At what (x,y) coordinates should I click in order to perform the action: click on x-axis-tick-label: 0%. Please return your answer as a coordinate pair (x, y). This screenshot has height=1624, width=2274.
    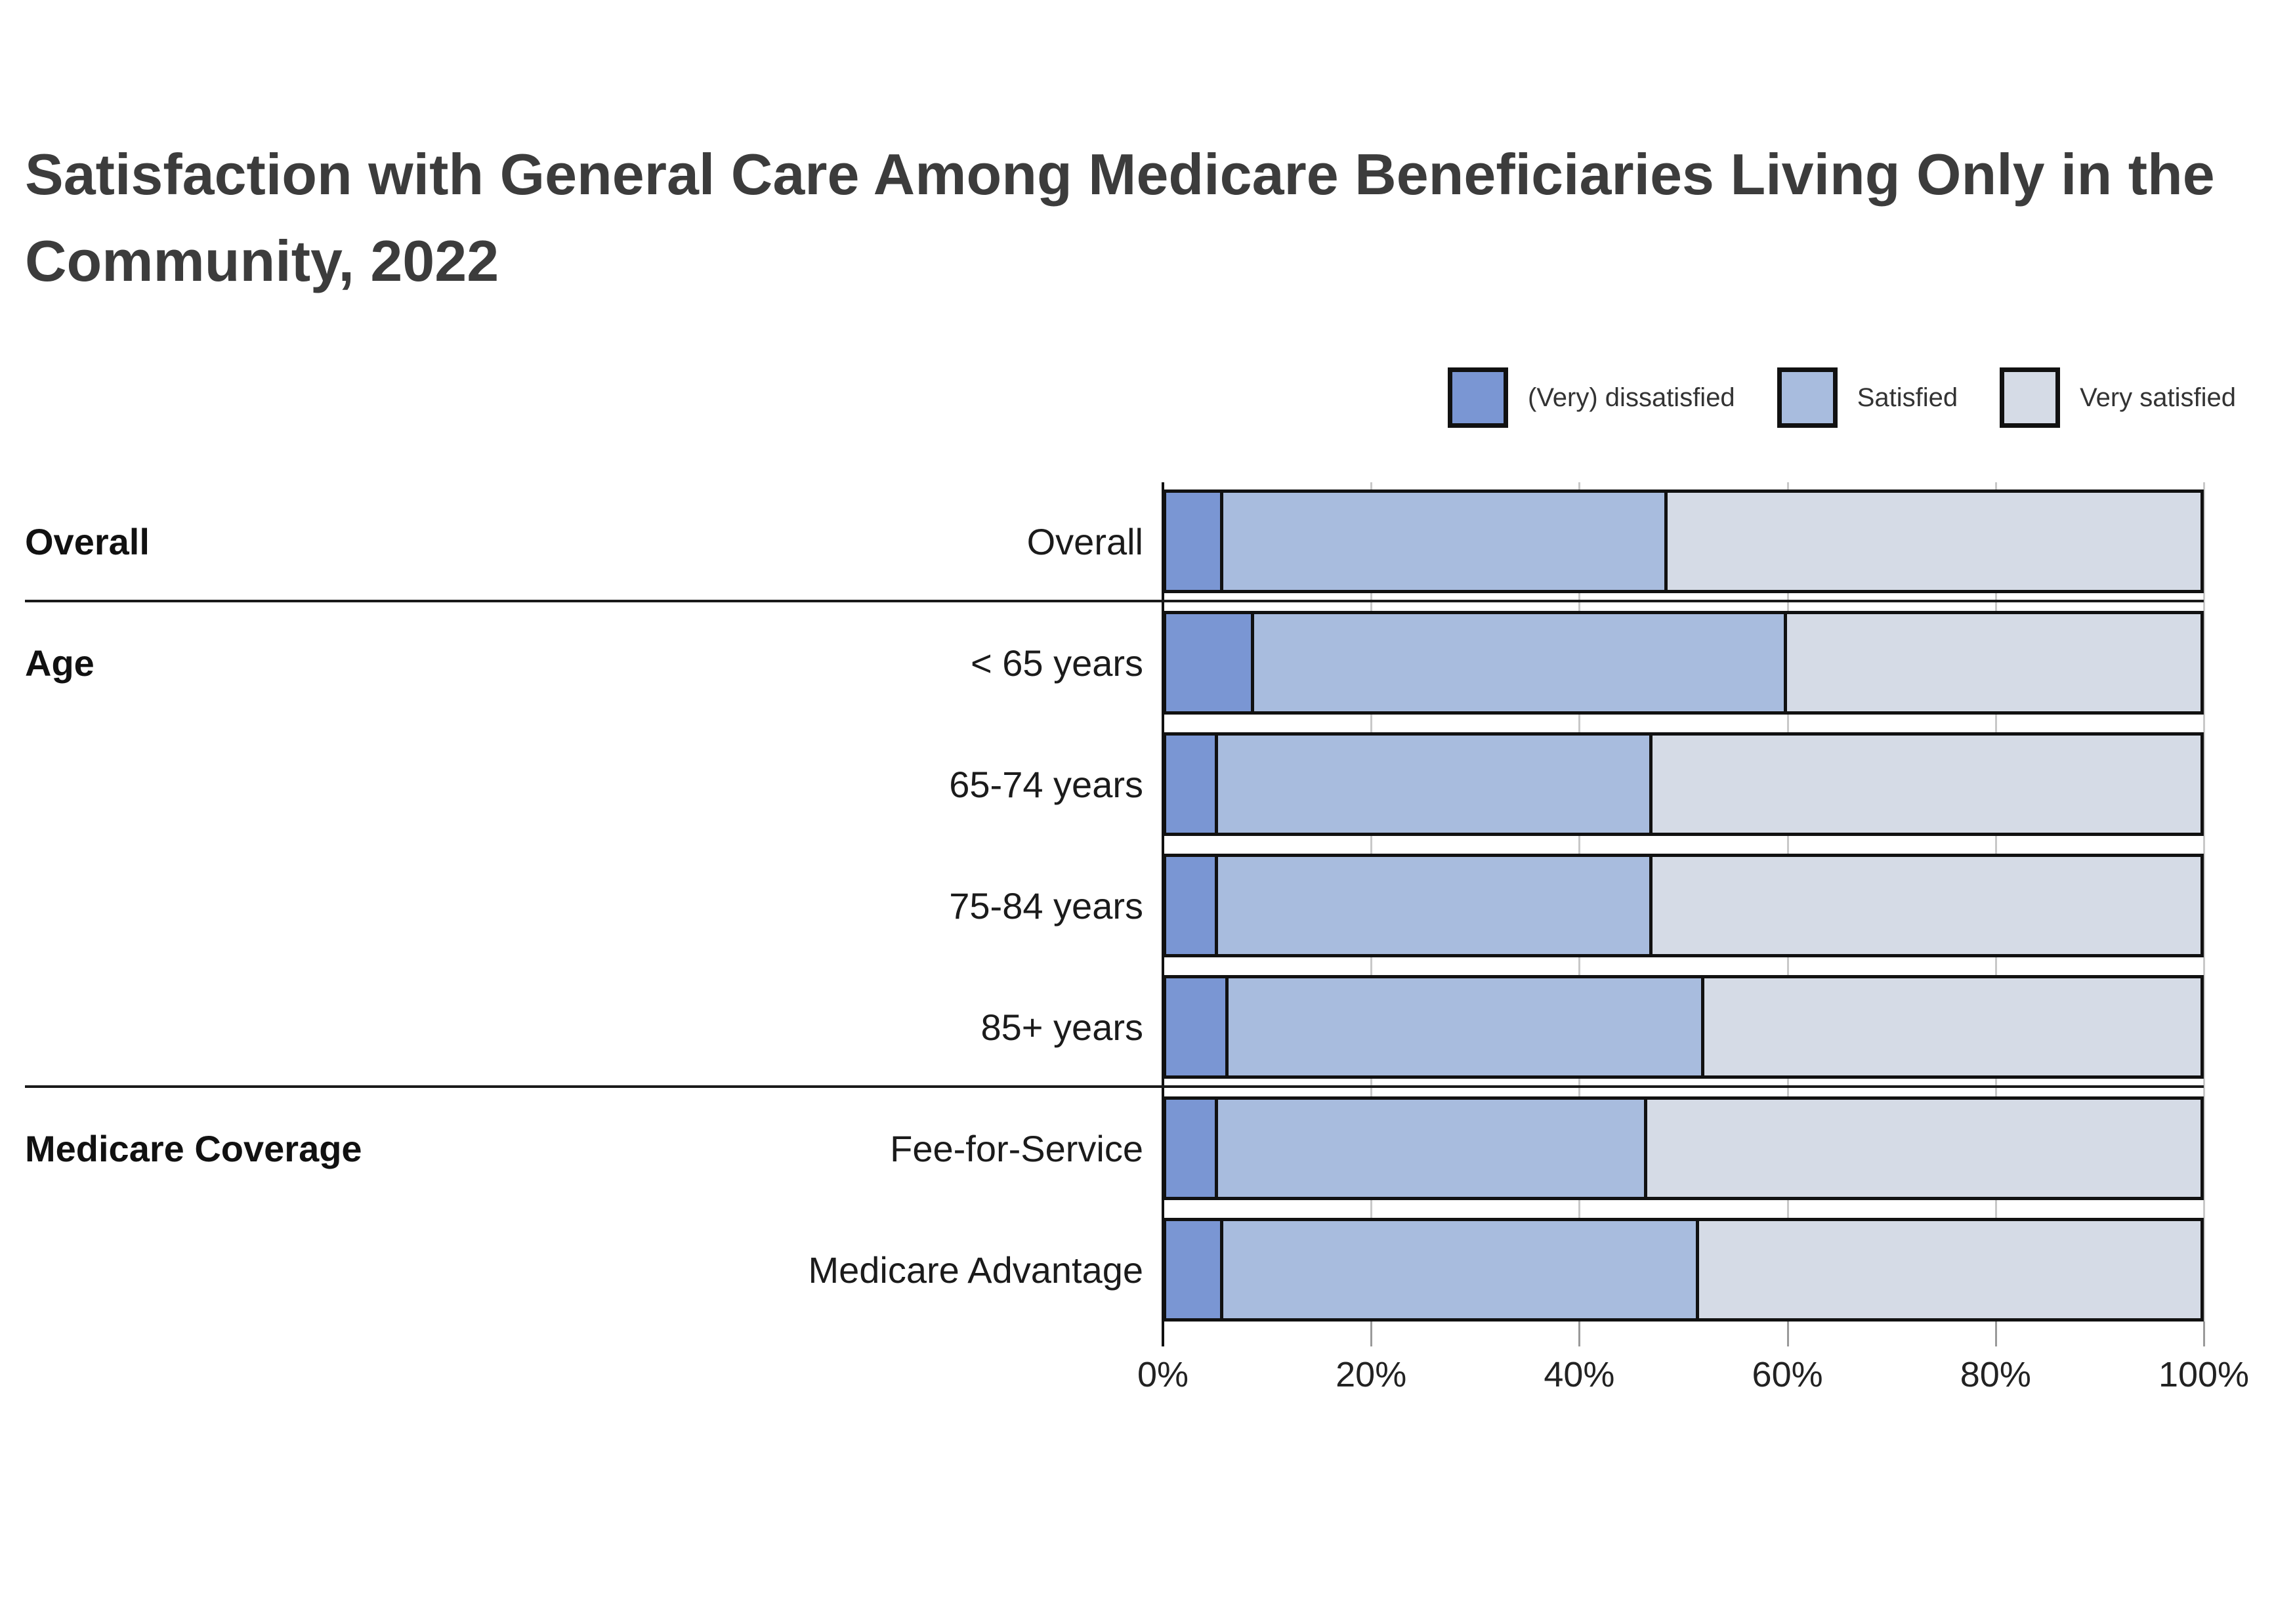
    Looking at the image, I should click on (1163, 1374).